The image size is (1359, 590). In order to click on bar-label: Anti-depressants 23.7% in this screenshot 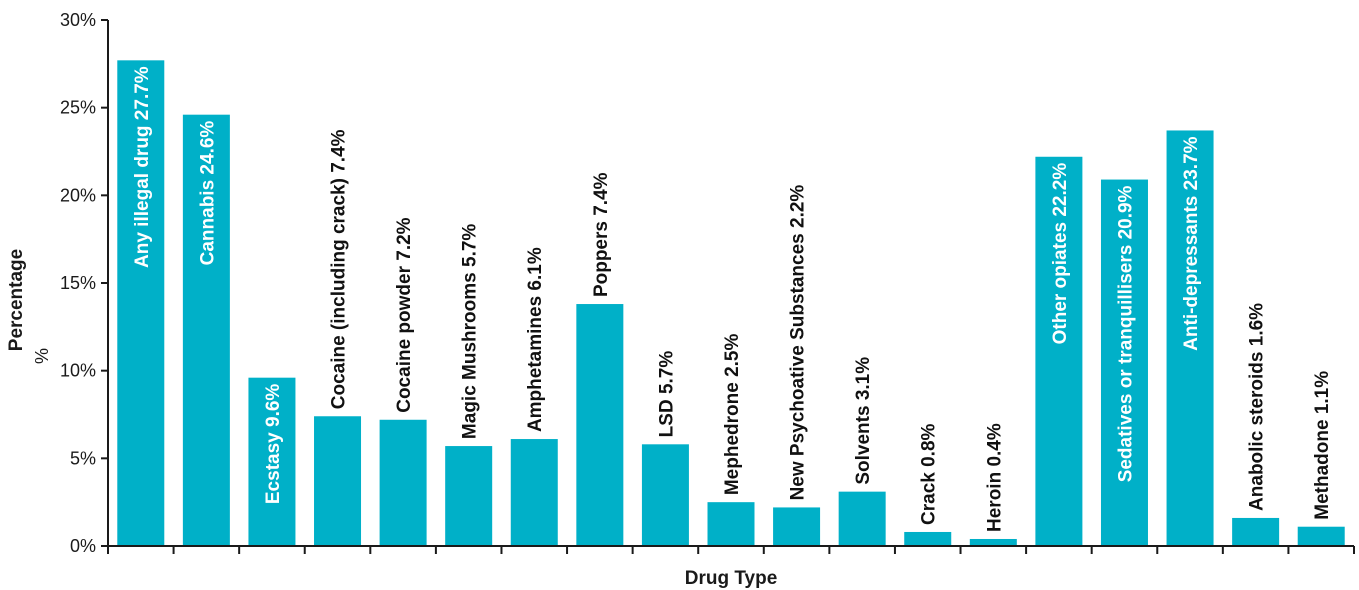, I will do `click(1191, 243)`.